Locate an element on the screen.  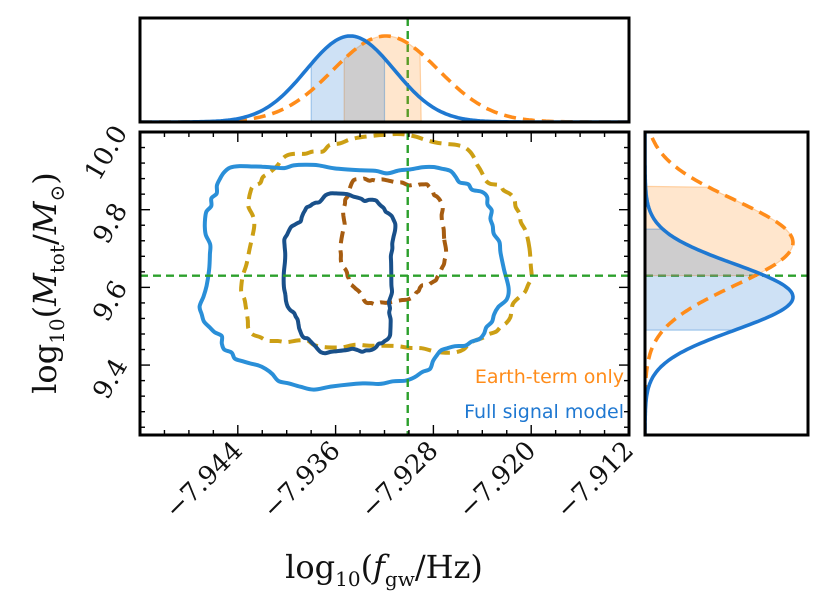
x-tick-label: −7.912 is located at coordinates (595, 480).